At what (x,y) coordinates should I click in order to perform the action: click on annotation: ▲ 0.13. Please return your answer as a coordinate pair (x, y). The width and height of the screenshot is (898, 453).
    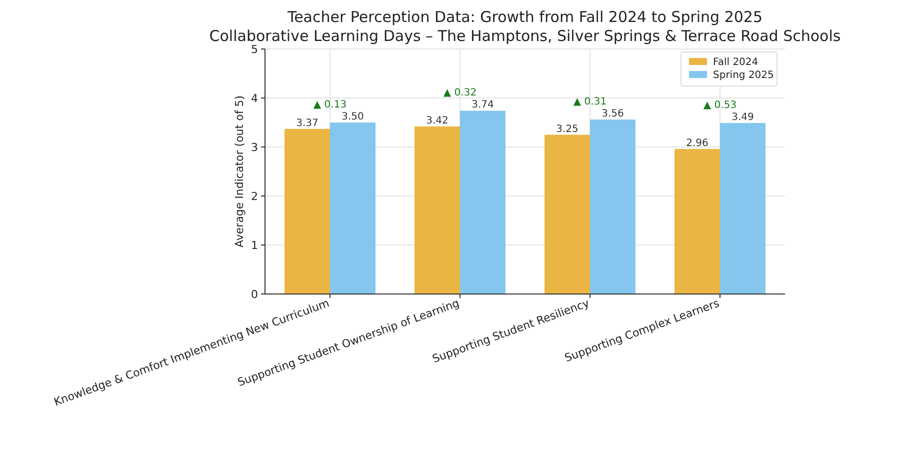
    Looking at the image, I should click on (330, 105).